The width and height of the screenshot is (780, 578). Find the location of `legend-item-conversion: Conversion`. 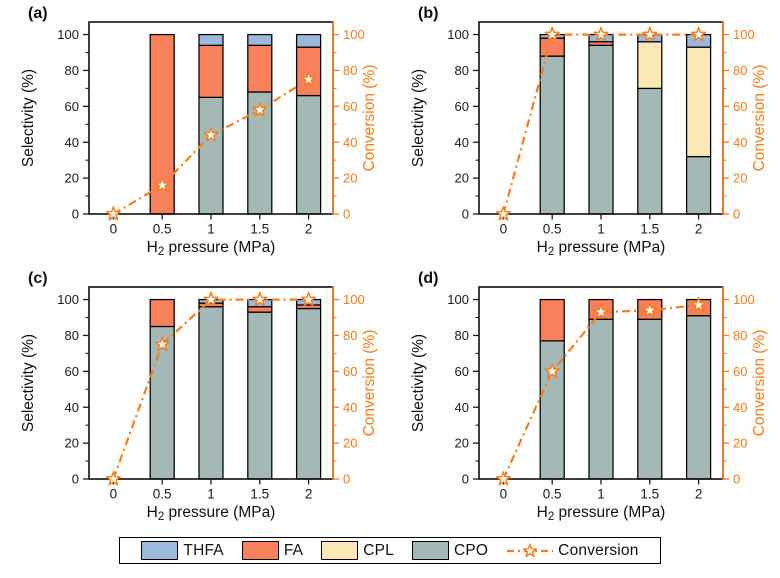

legend-item-conversion: Conversion is located at coordinates (572, 551).